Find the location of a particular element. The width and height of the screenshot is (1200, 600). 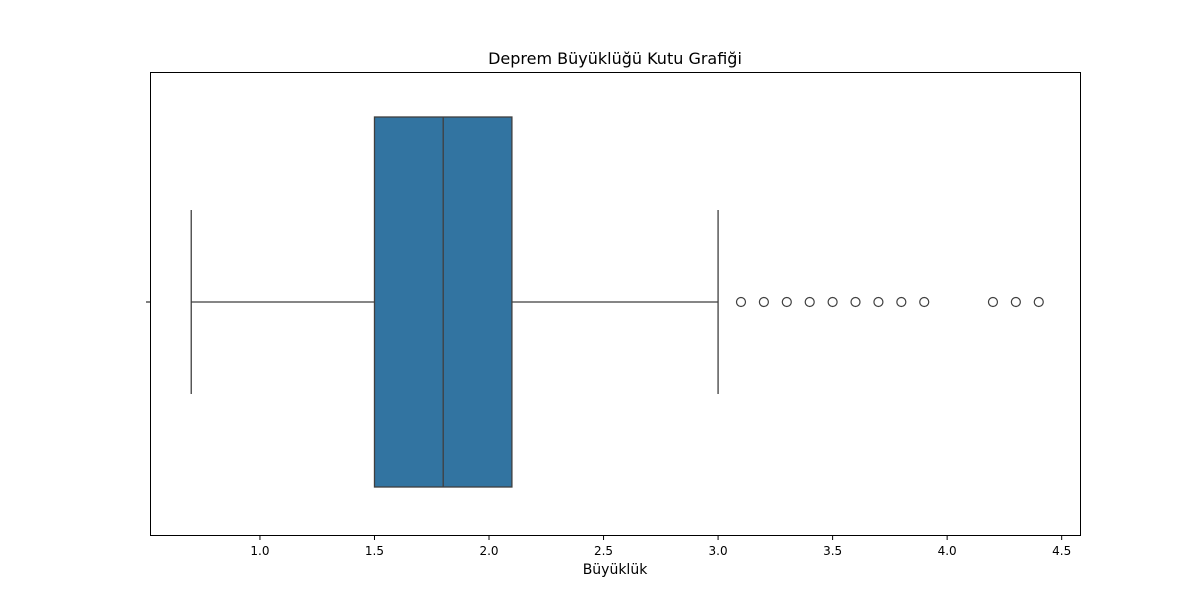

x-tick-label: 4.5 is located at coordinates (1061, 551).